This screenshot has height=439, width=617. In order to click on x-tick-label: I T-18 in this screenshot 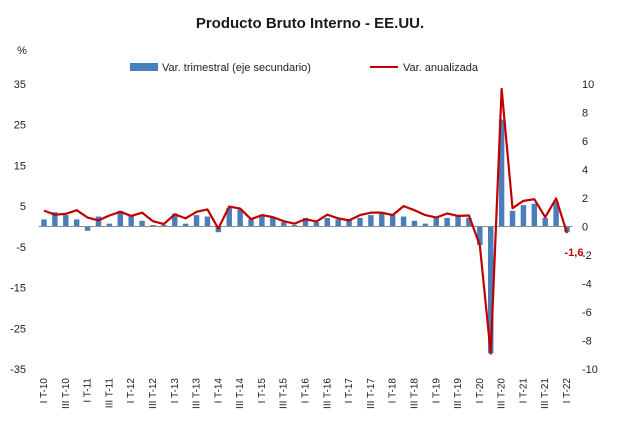, I will do `click(393, 391)`.